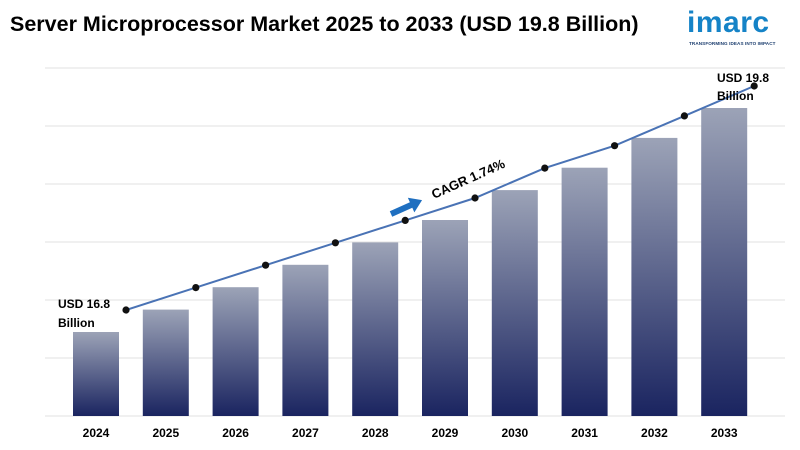  I want to click on trend-point-2030, so click(545, 168).